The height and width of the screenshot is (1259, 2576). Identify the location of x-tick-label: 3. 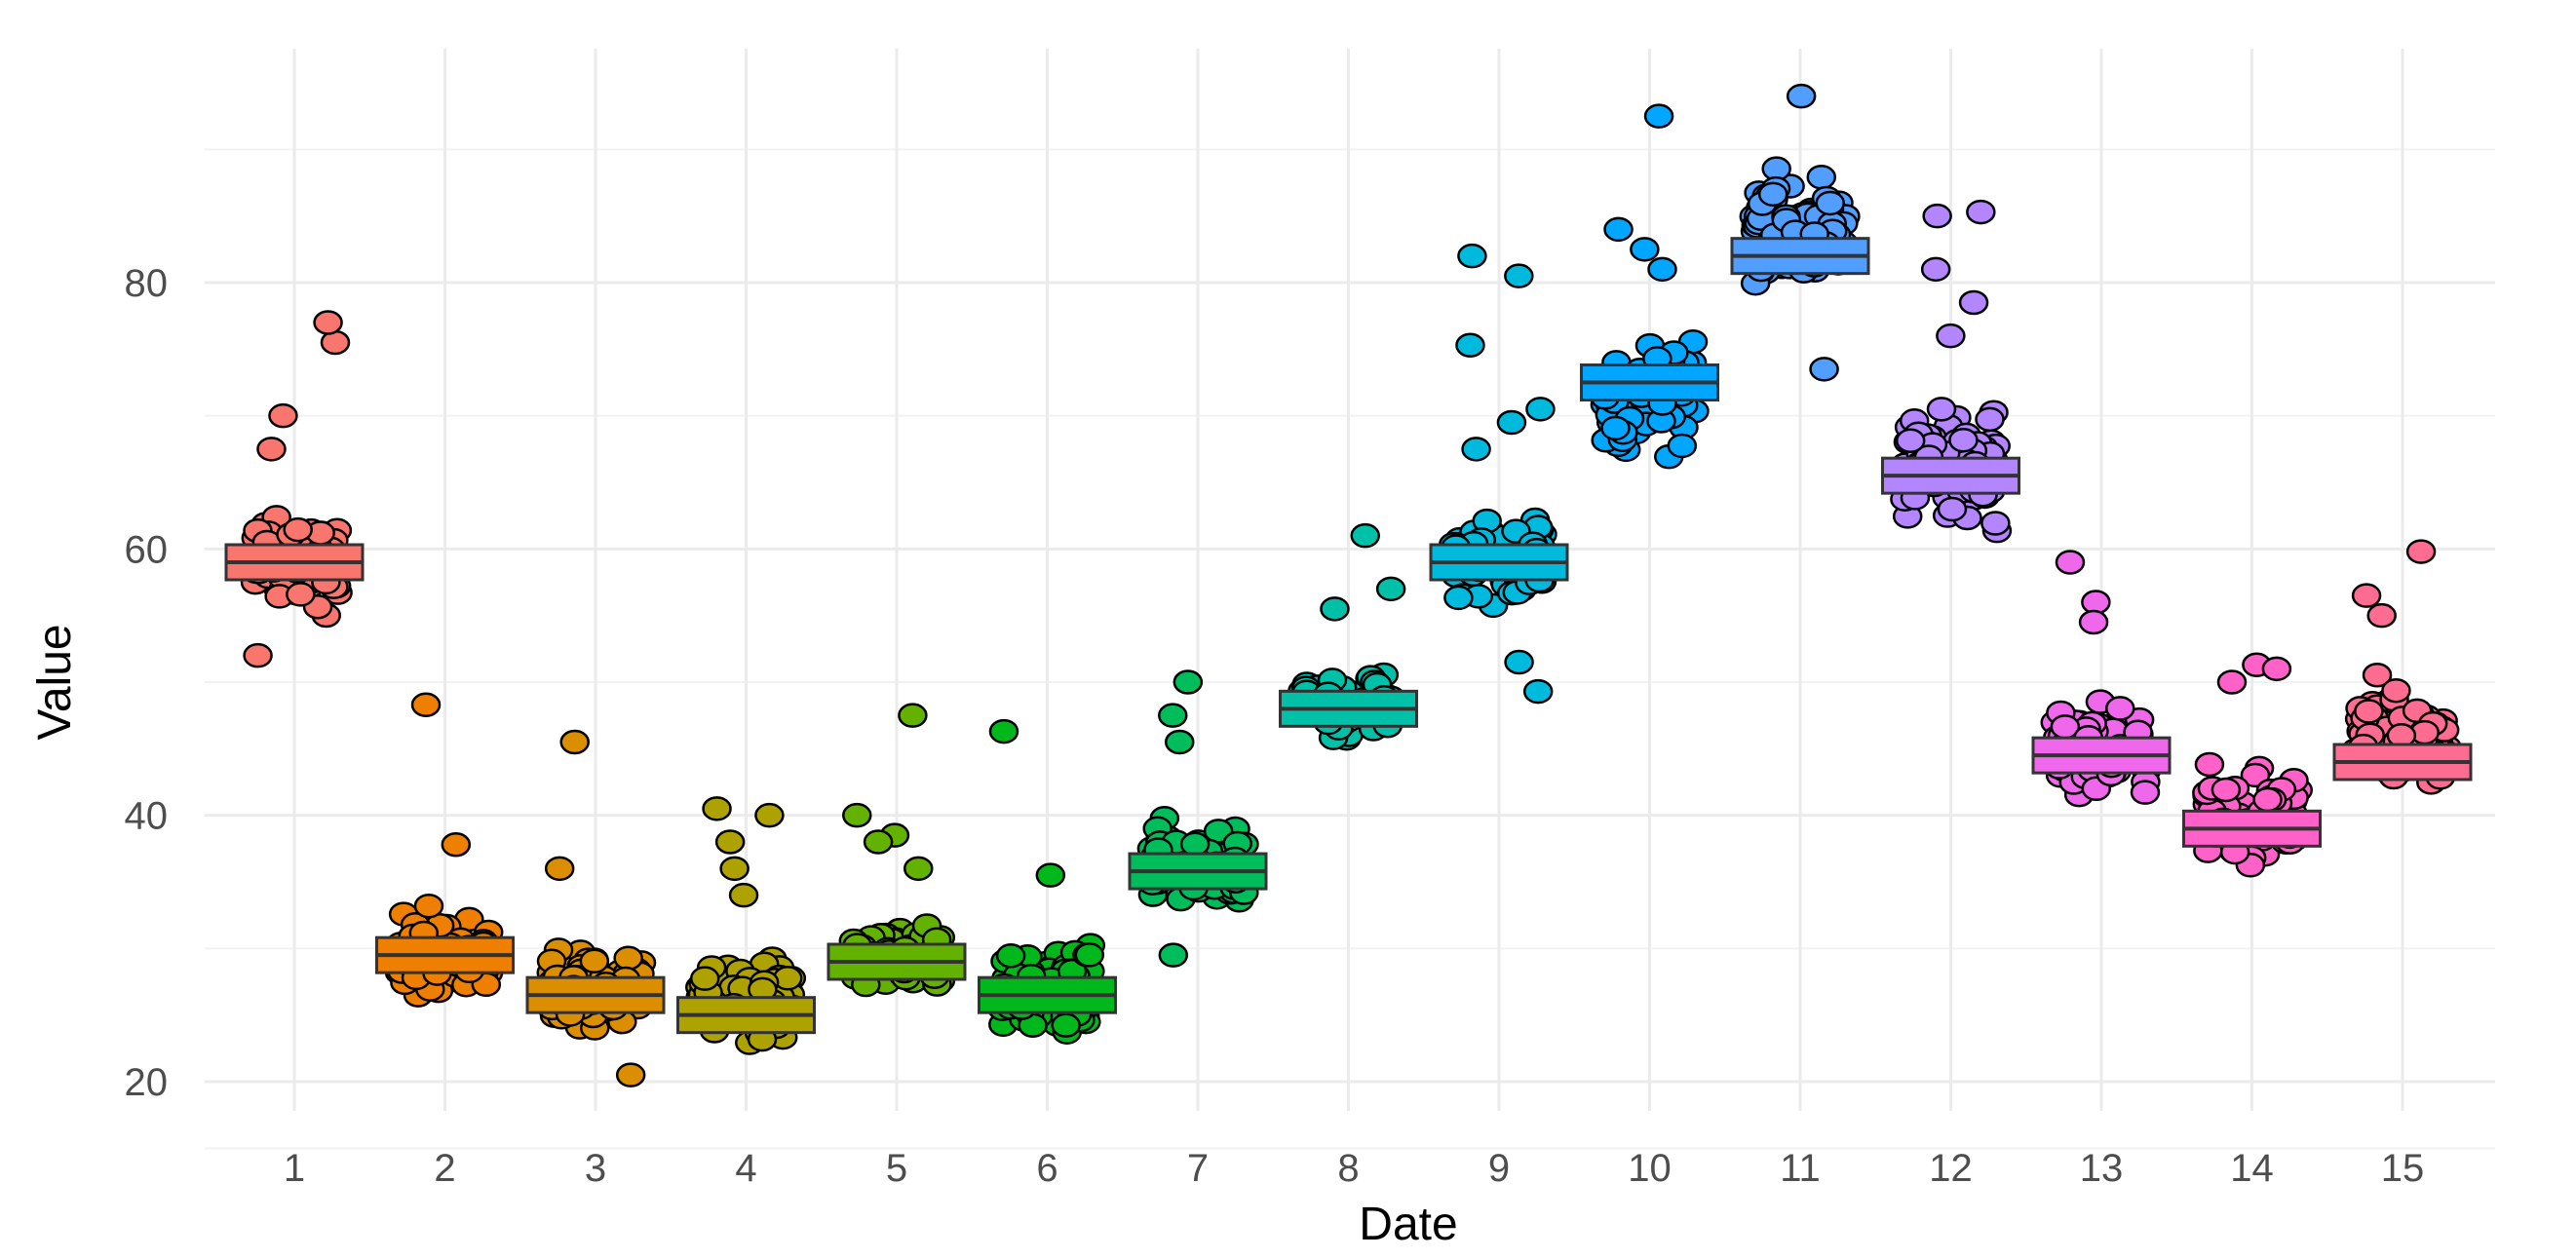
(595, 1169).